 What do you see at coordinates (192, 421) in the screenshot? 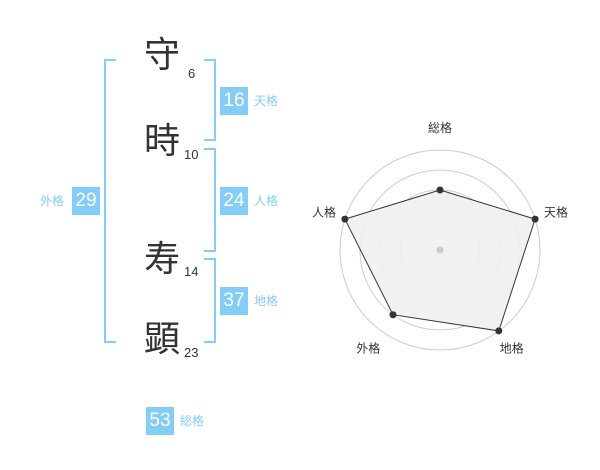
I see `soukaku-label: 総格` at bounding box center [192, 421].